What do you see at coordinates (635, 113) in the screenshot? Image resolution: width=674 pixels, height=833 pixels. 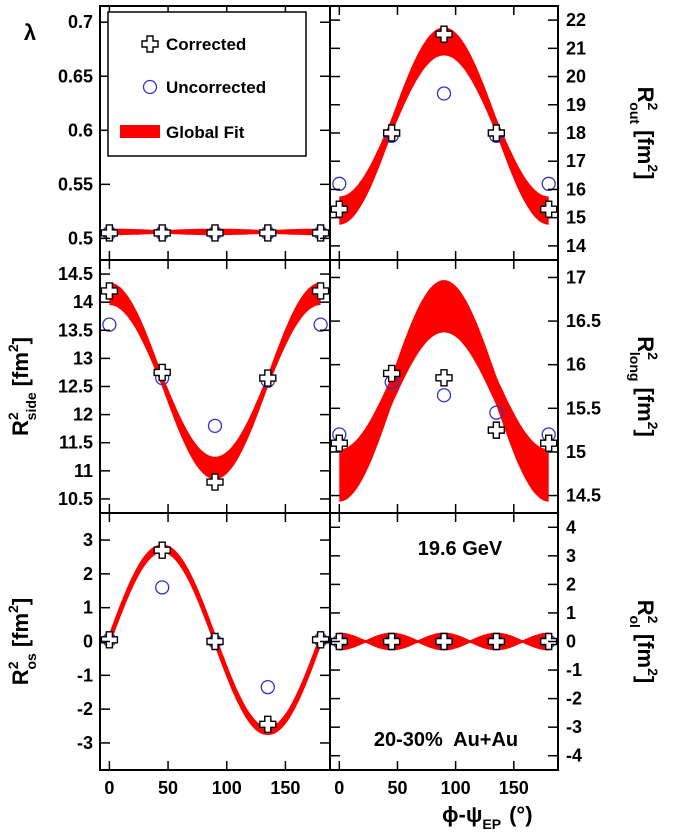 I see `y-axis-label-ylabel-sub: out` at bounding box center [635, 113].